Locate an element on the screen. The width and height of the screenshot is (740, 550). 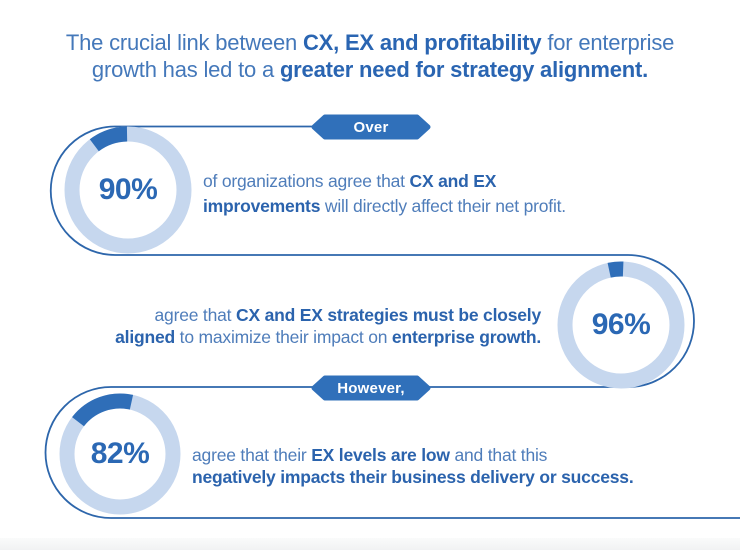
text-bold-segment: improvements is located at coordinates (262, 206).